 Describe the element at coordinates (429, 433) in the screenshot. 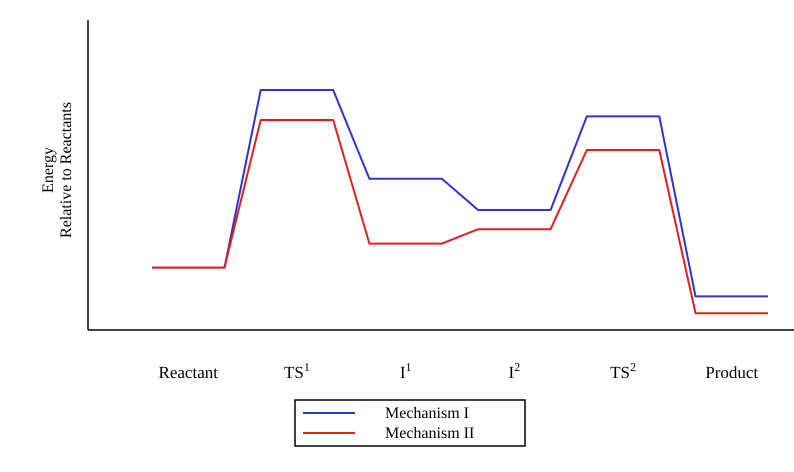

I see `legend-label: Mechanism II` at that location.